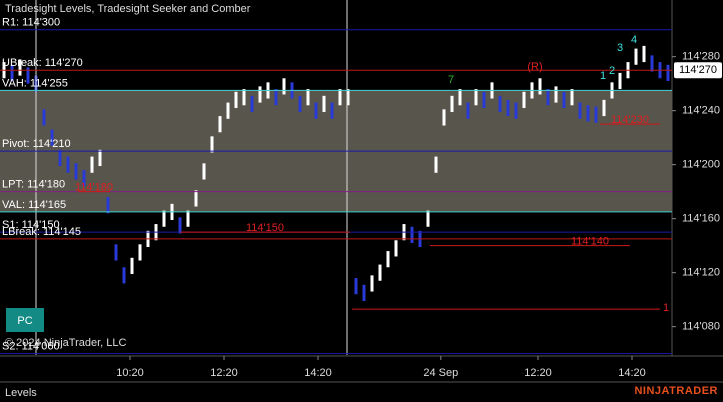  I want to click on y-tick-label: 114'160, so click(701, 219).